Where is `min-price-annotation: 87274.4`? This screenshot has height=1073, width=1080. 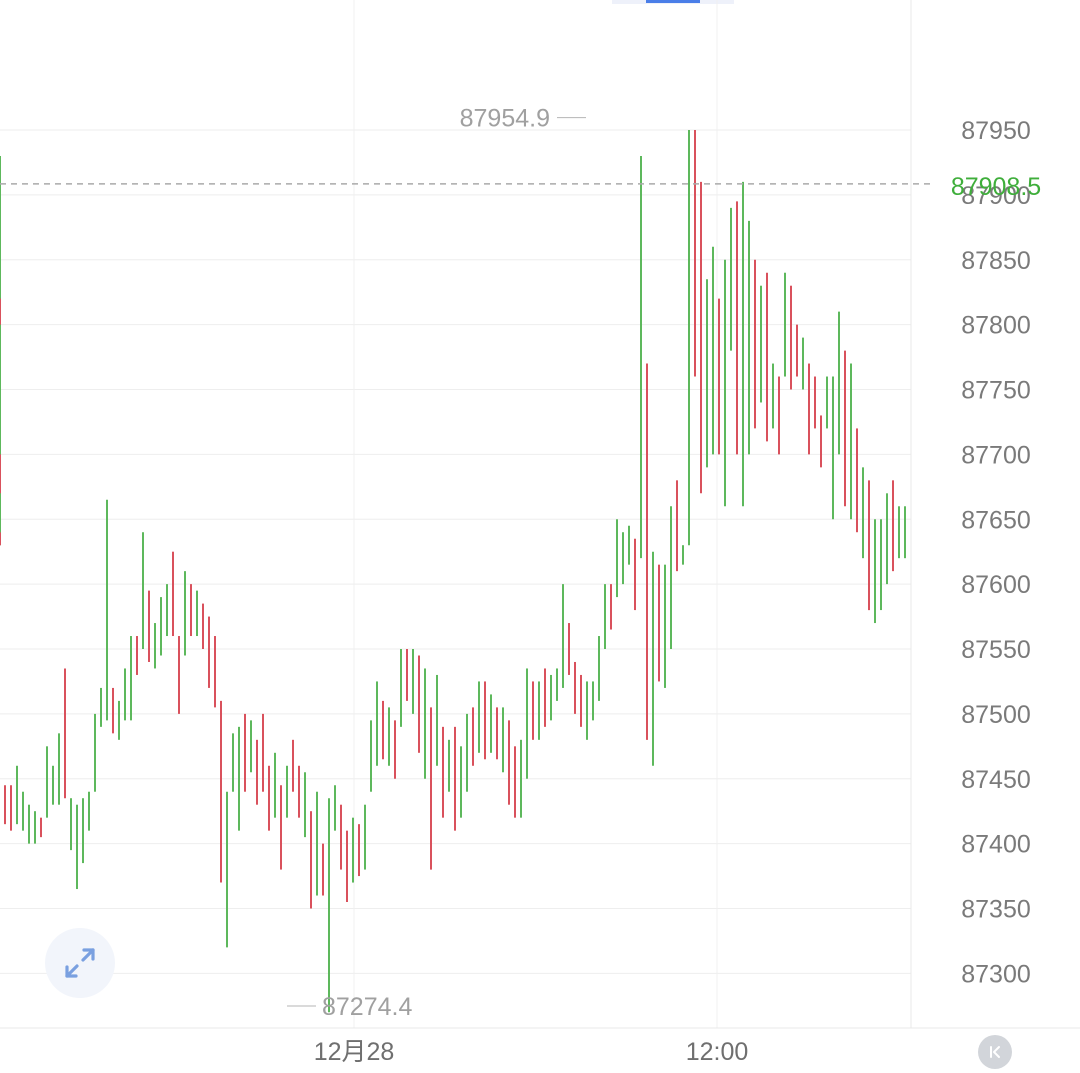
min-price-annotation: 87274.4 is located at coordinates (367, 1007).